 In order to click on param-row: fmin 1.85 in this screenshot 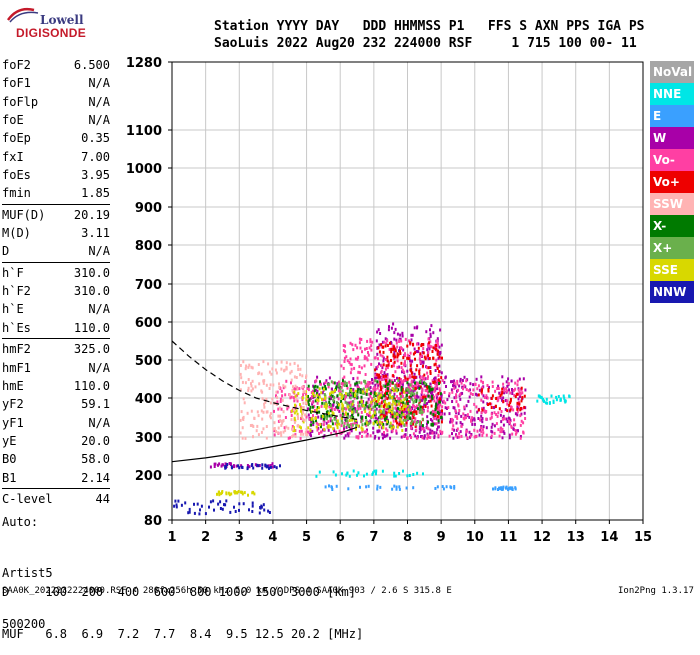, I will do `click(56, 193)`.